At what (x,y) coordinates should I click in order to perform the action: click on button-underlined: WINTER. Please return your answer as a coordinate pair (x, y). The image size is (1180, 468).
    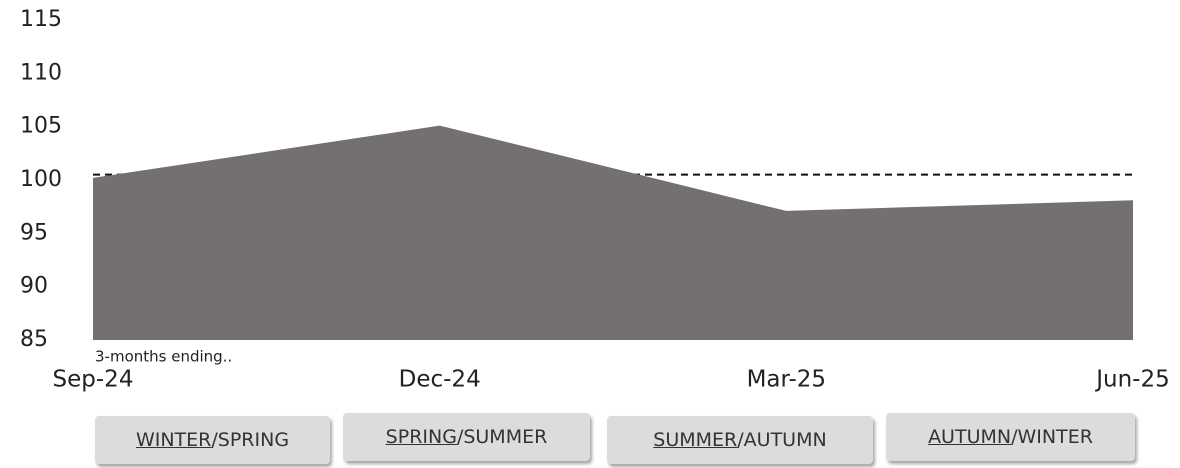
    Looking at the image, I should click on (173, 440).